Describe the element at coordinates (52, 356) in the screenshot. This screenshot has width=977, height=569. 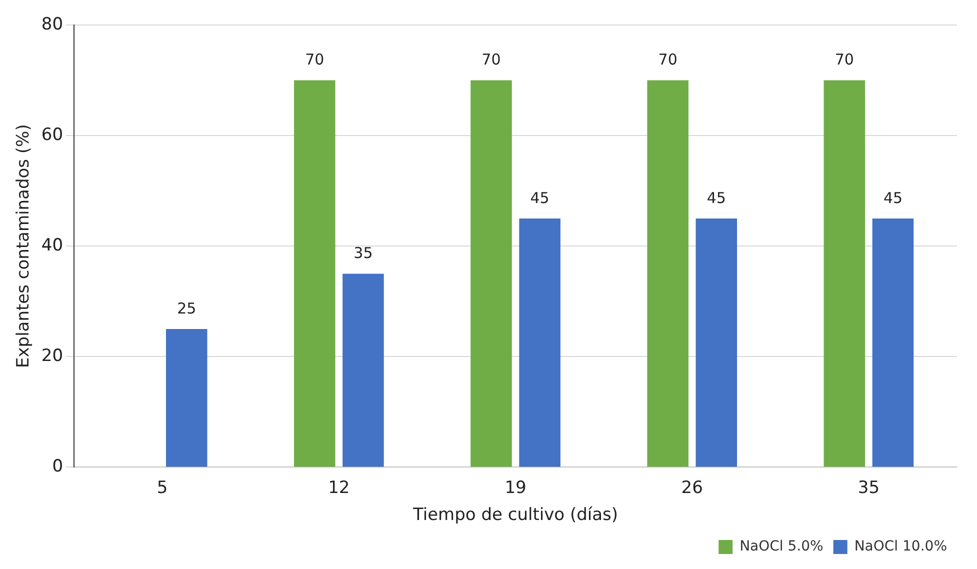
I see `y-tick-label: 20` at that location.